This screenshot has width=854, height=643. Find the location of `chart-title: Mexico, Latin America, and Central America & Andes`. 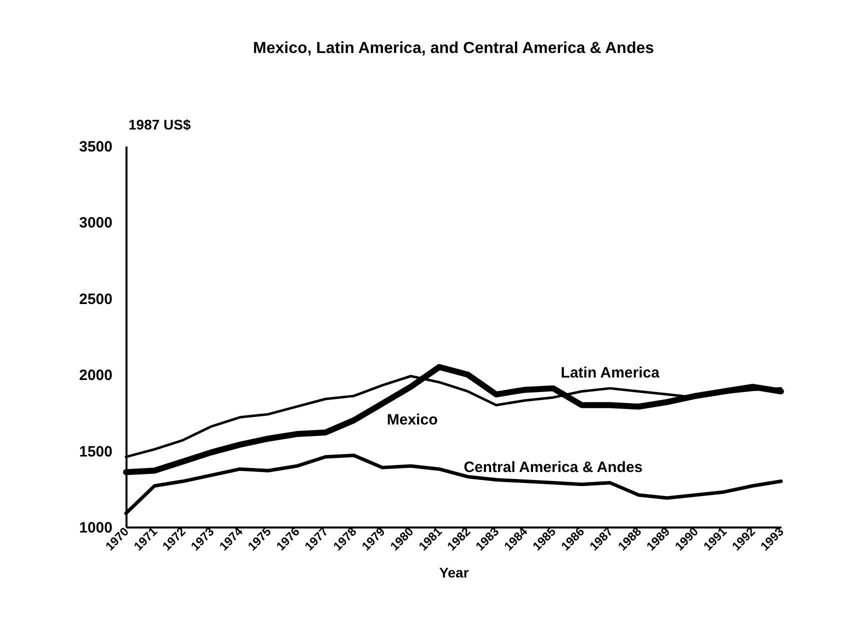

chart-title: Mexico, Latin America, and Central America & Andes is located at coordinates (453, 48).